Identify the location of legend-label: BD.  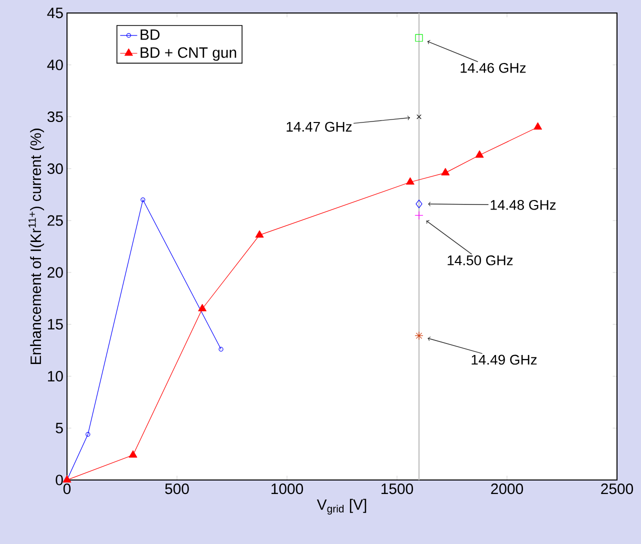
(150, 35).